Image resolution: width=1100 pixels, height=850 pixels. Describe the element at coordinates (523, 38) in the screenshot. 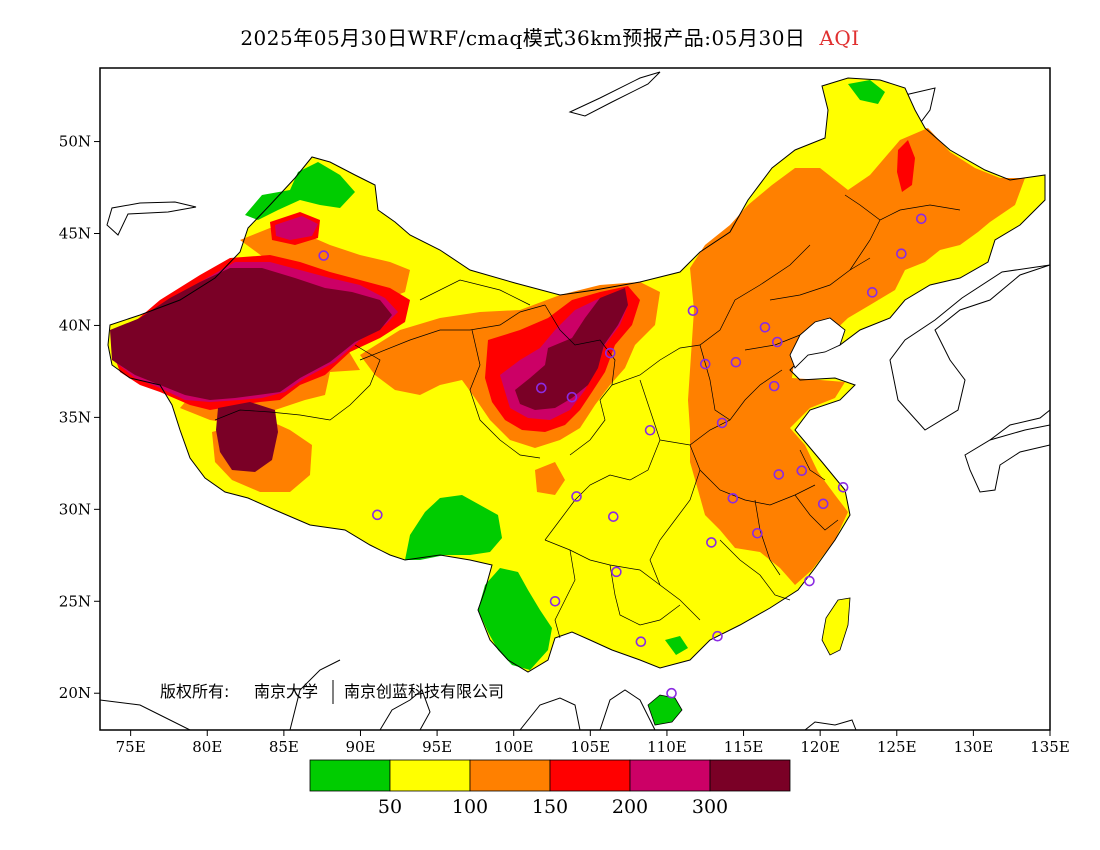

I see `map-title-main: 2025年05月30日WRF/cmaq模式36km预报产品:05月30日` at that location.